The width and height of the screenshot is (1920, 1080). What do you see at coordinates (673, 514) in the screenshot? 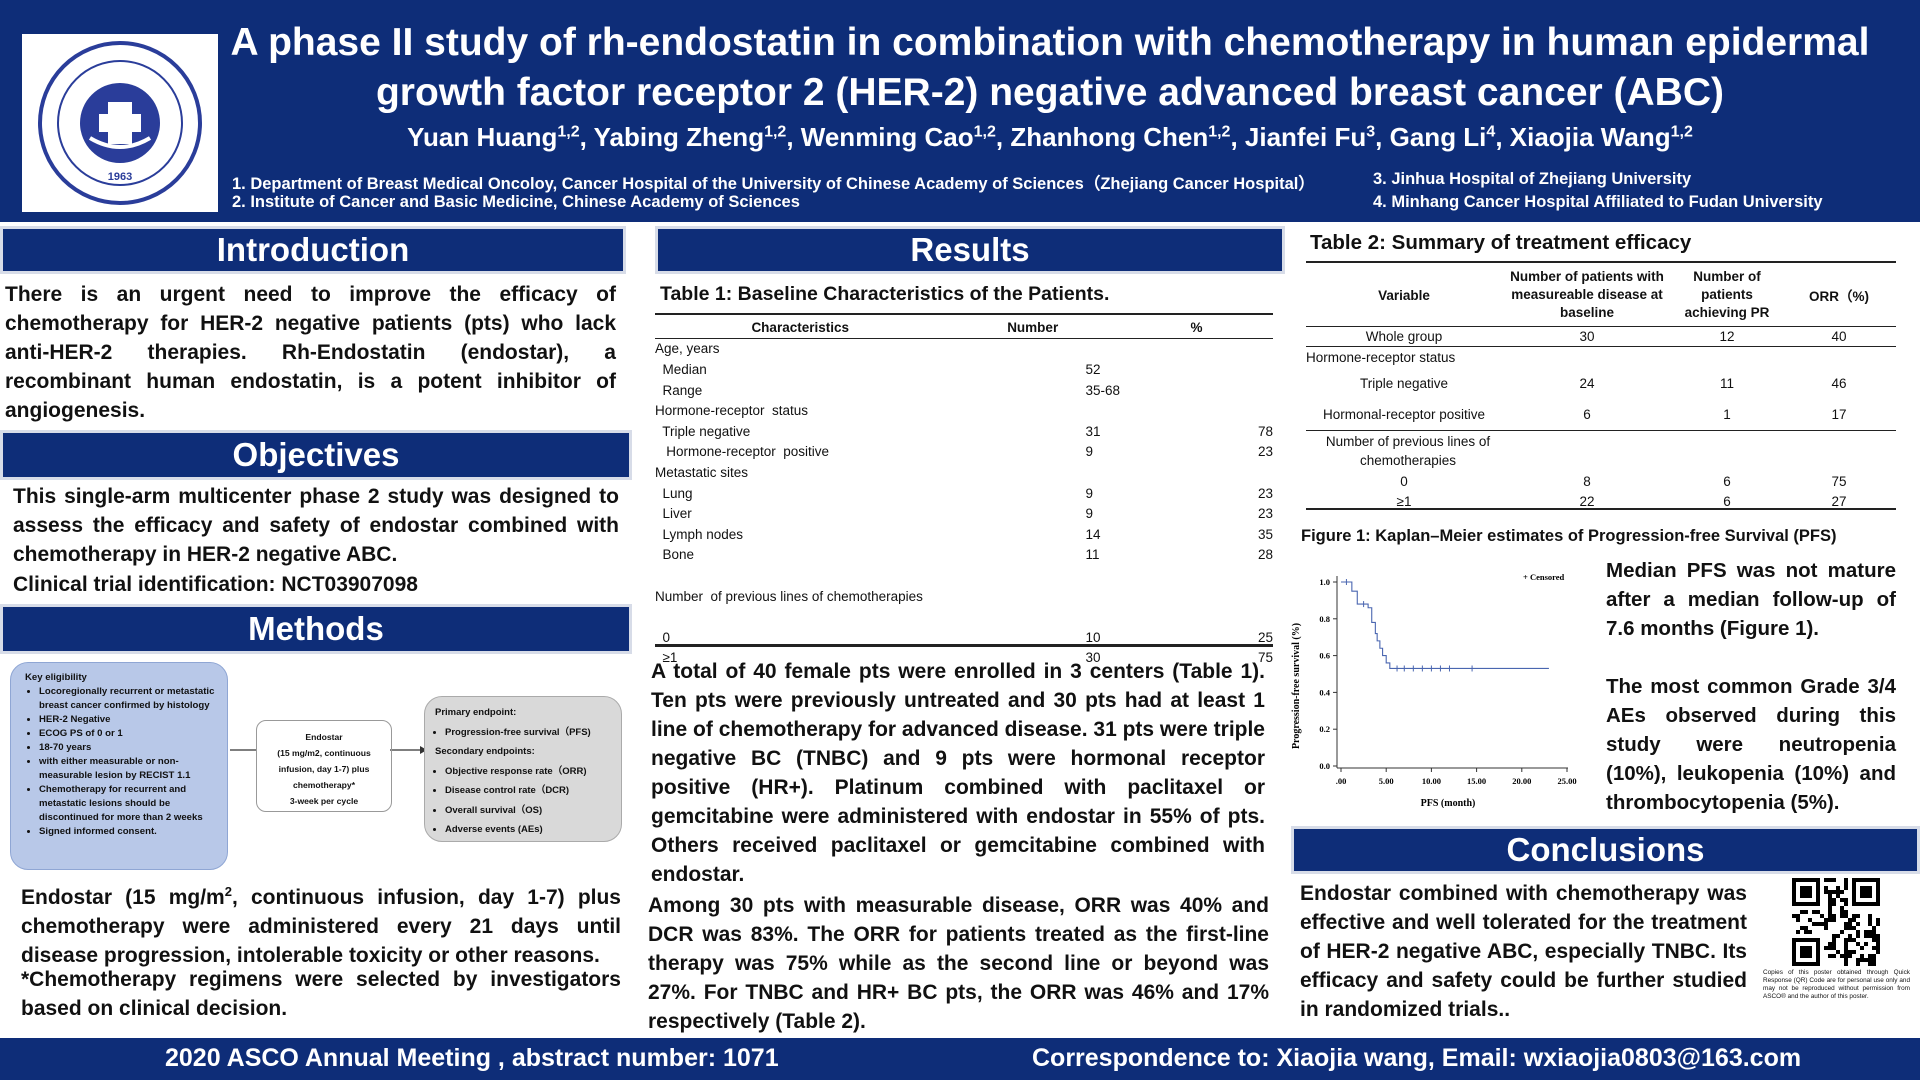
I see `table1-cell: Liver` at bounding box center [673, 514].